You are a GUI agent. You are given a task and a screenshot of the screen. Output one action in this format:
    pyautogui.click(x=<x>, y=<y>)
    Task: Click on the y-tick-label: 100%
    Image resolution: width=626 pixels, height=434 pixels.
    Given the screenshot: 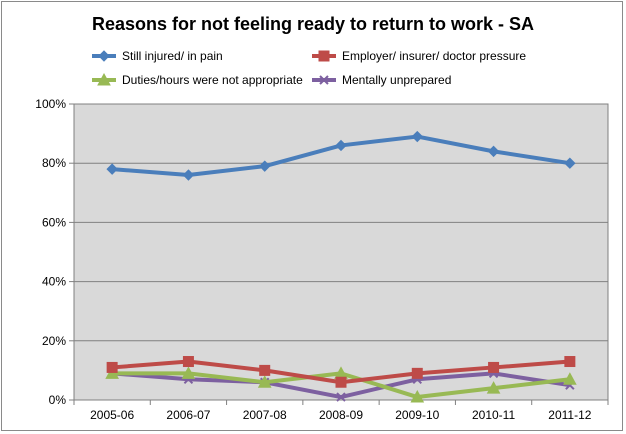 What is the action you would take?
    pyautogui.click(x=50, y=104)
    